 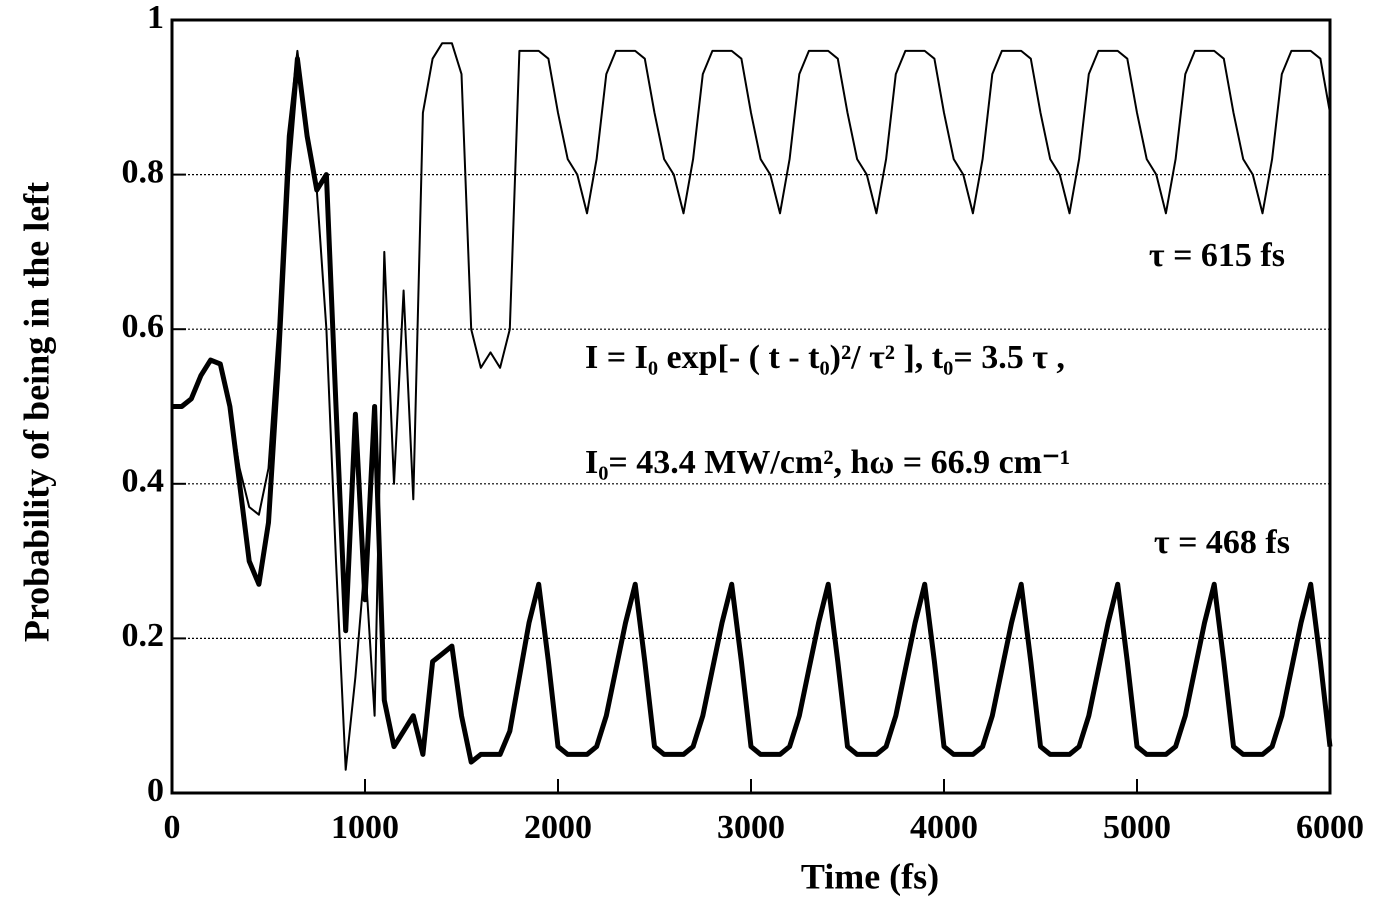 What do you see at coordinates (751, 827) in the screenshot?
I see `x-tick-label: 3000` at bounding box center [751, 827].